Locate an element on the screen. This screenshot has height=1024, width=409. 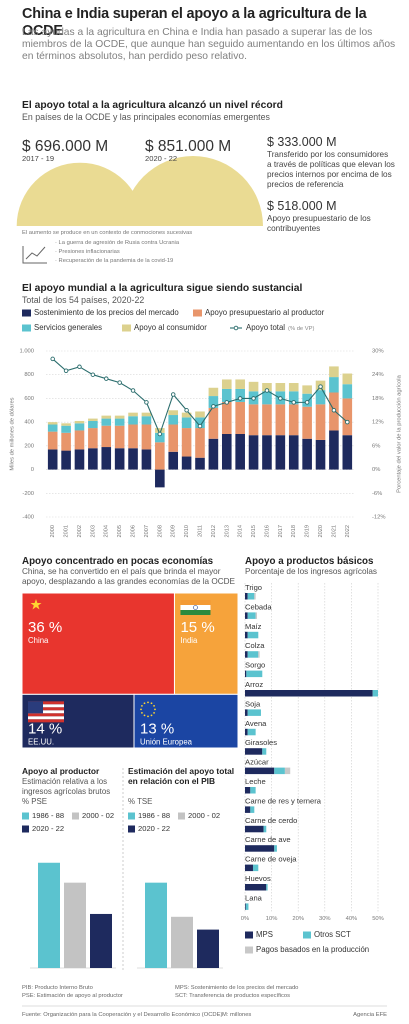
category-label: Trigo is located at coordinates (253, 587).